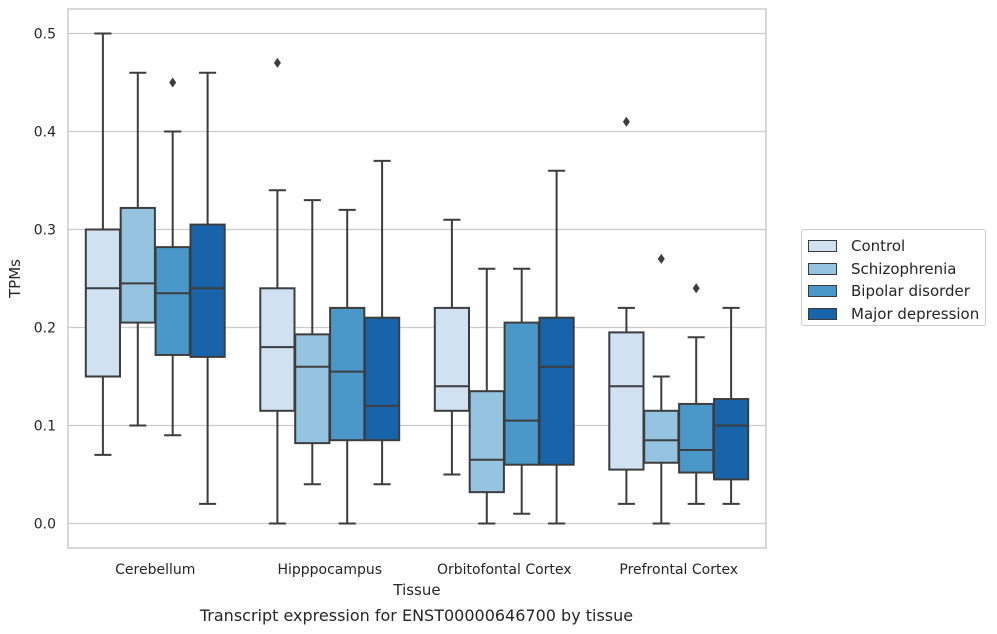 Image resolution: width=997 pixels, height=634 pixels. Describe the element at coordinates (878, 246) in the screenshot. I see `legend-label-control: Control` at that location.